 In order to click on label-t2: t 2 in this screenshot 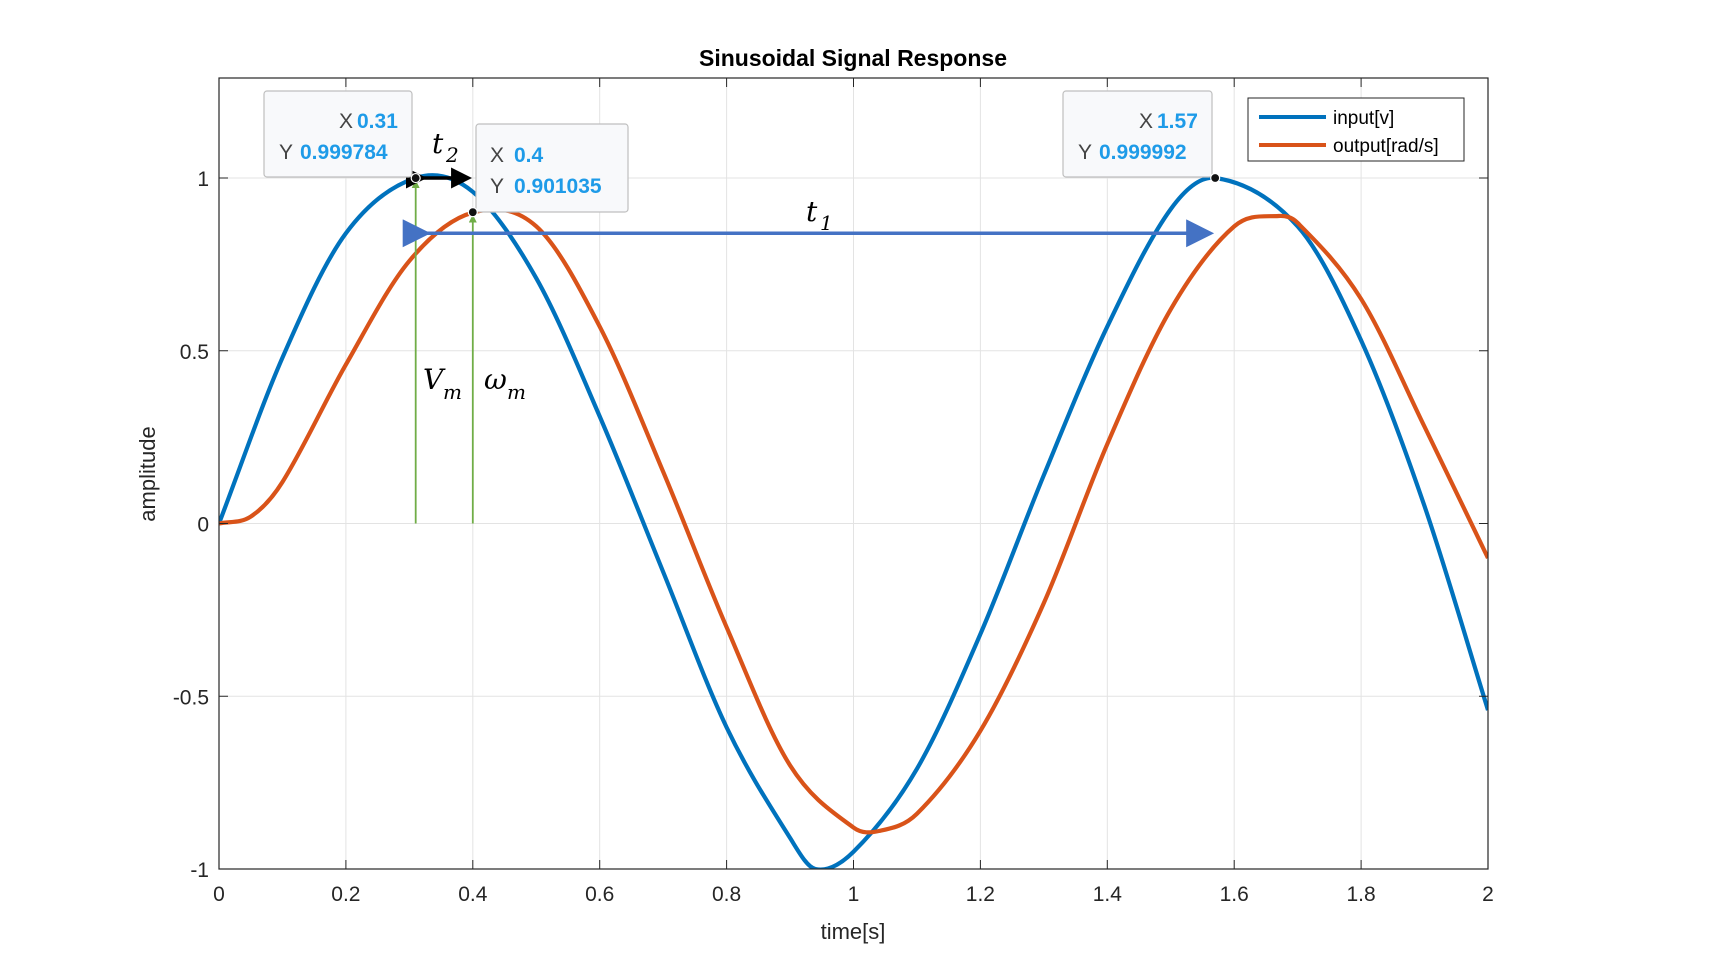, I will do `click(445, 147)`.